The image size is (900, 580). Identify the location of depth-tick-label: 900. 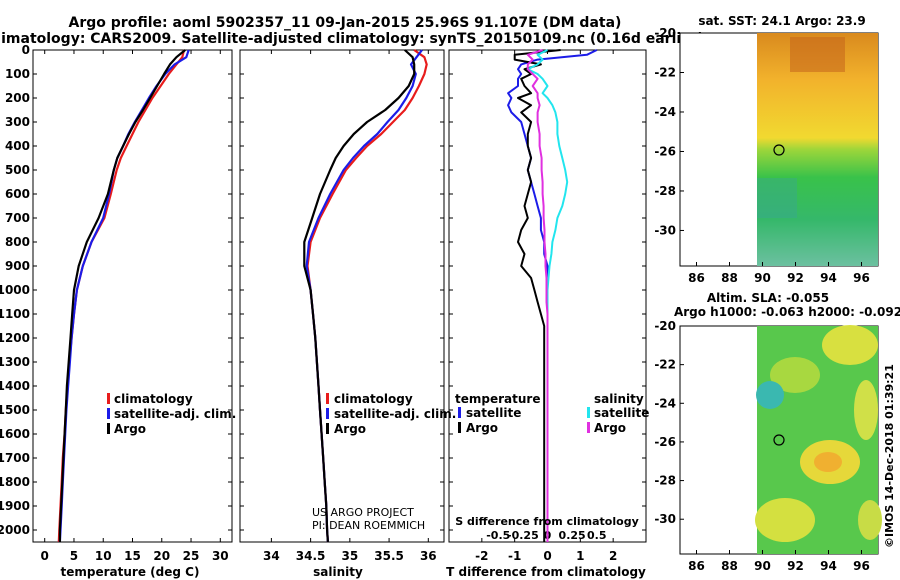
(17, 266).